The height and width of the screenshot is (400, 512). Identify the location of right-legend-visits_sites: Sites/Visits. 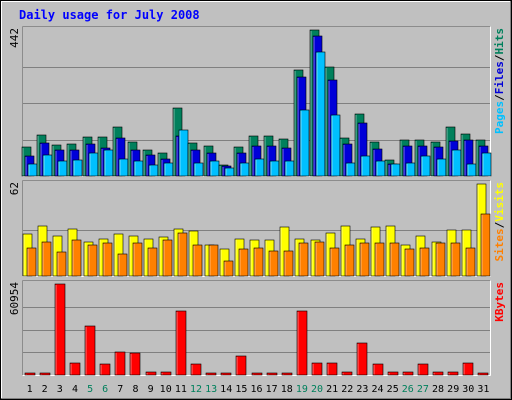
(499, 222).